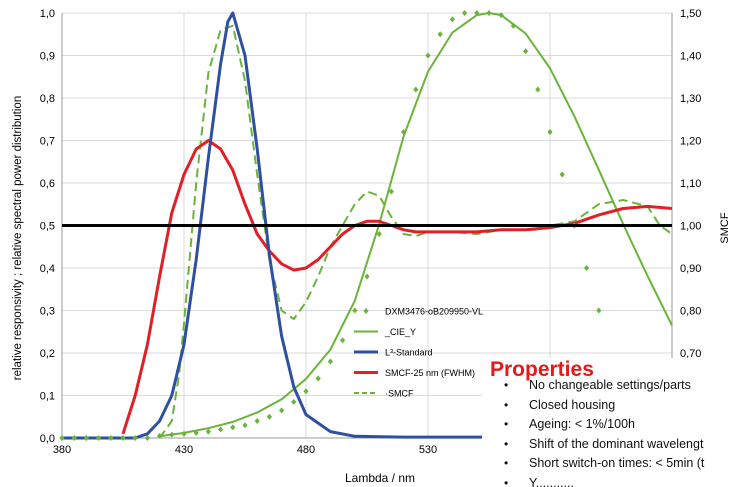  I want to click on properties-item: Ageing: < 1%/100h, so click(593, 425).